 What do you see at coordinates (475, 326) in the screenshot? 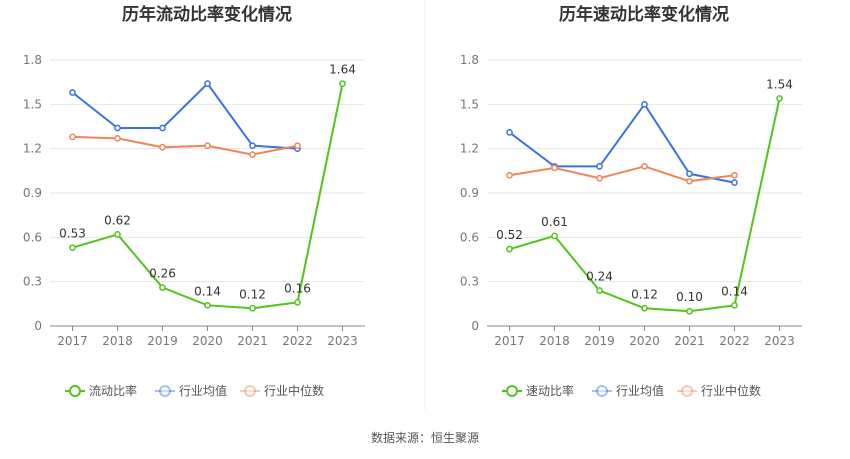
I see `y-tick-label: 0` at bounding box center [475, 326].